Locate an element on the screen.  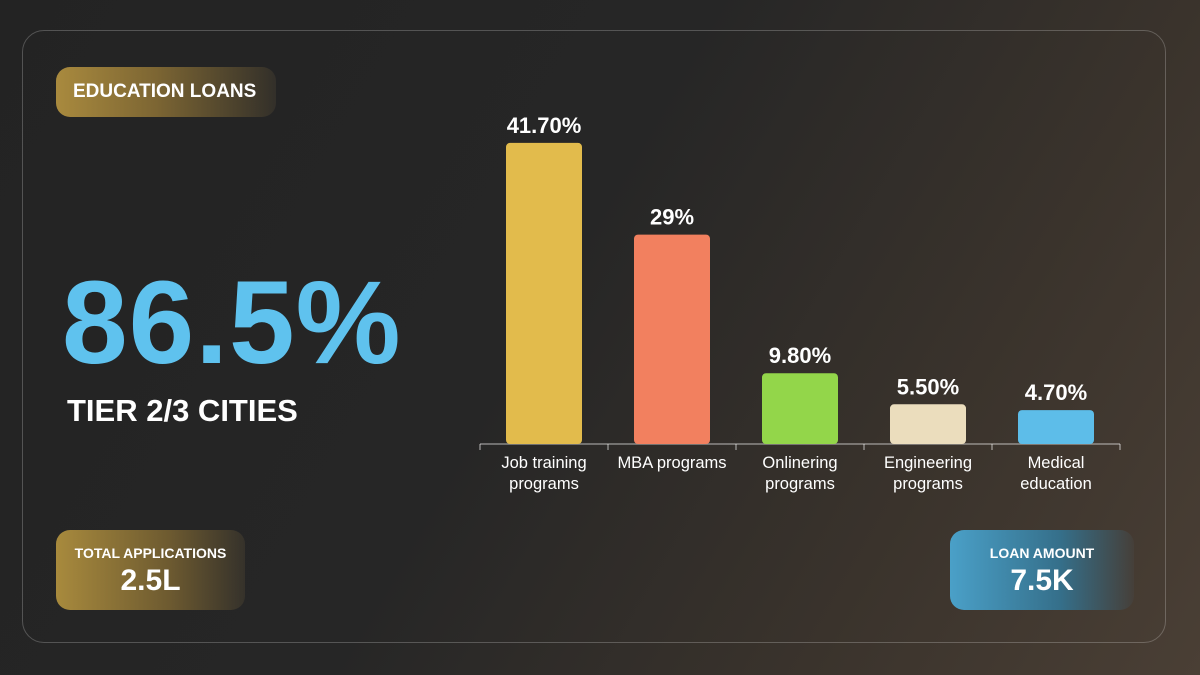
stat-label: LOAN AMOUNT is located at coordinates (1042, 553).